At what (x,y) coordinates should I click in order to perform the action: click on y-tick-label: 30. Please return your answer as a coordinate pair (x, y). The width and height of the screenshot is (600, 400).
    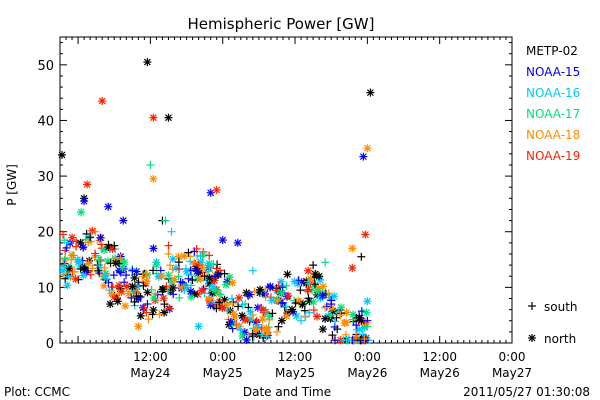
    Looking at the image, I should click on (45, 177).